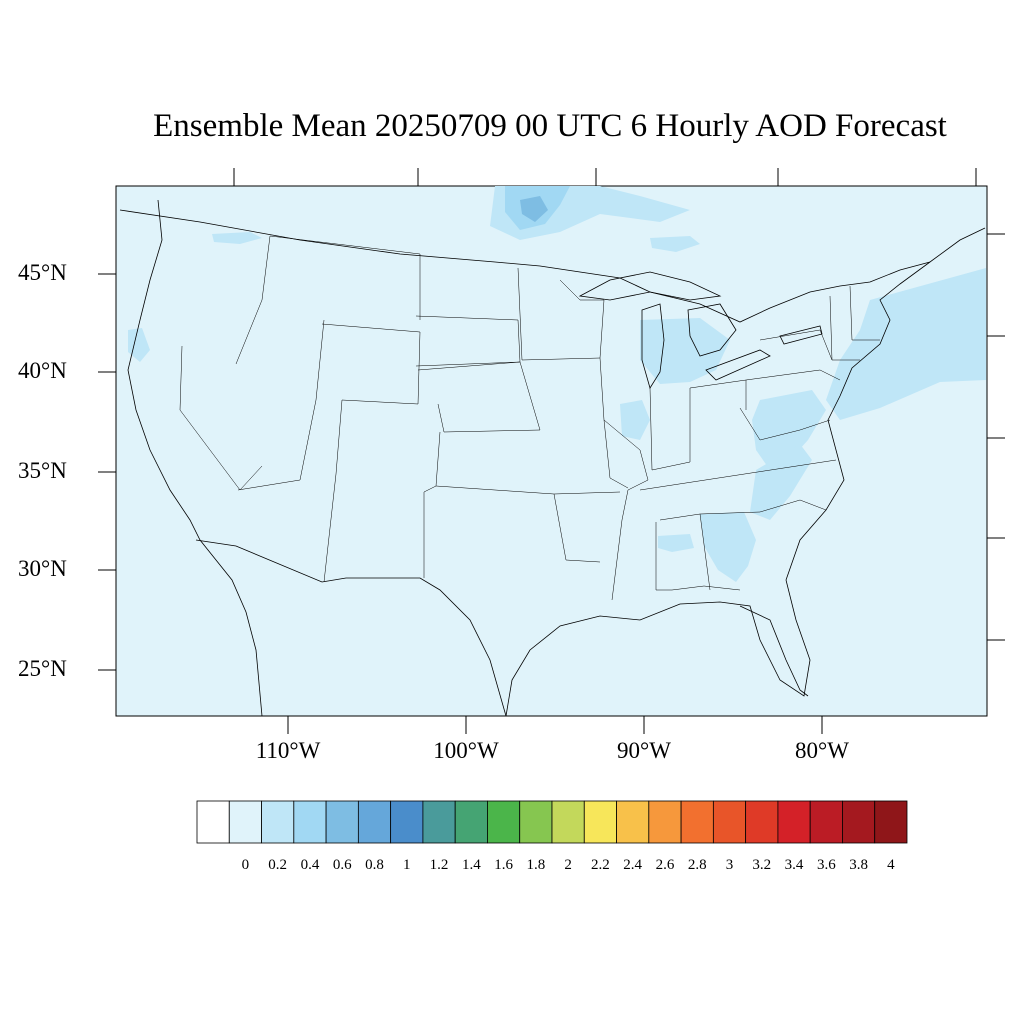 Image resolution: width=1024 pixels, height=1024 pixels. What do you see at coordinates (822, 750) in the screenshot?
I see `lon-label-80: 80°W` at bounding box center [822, 750].